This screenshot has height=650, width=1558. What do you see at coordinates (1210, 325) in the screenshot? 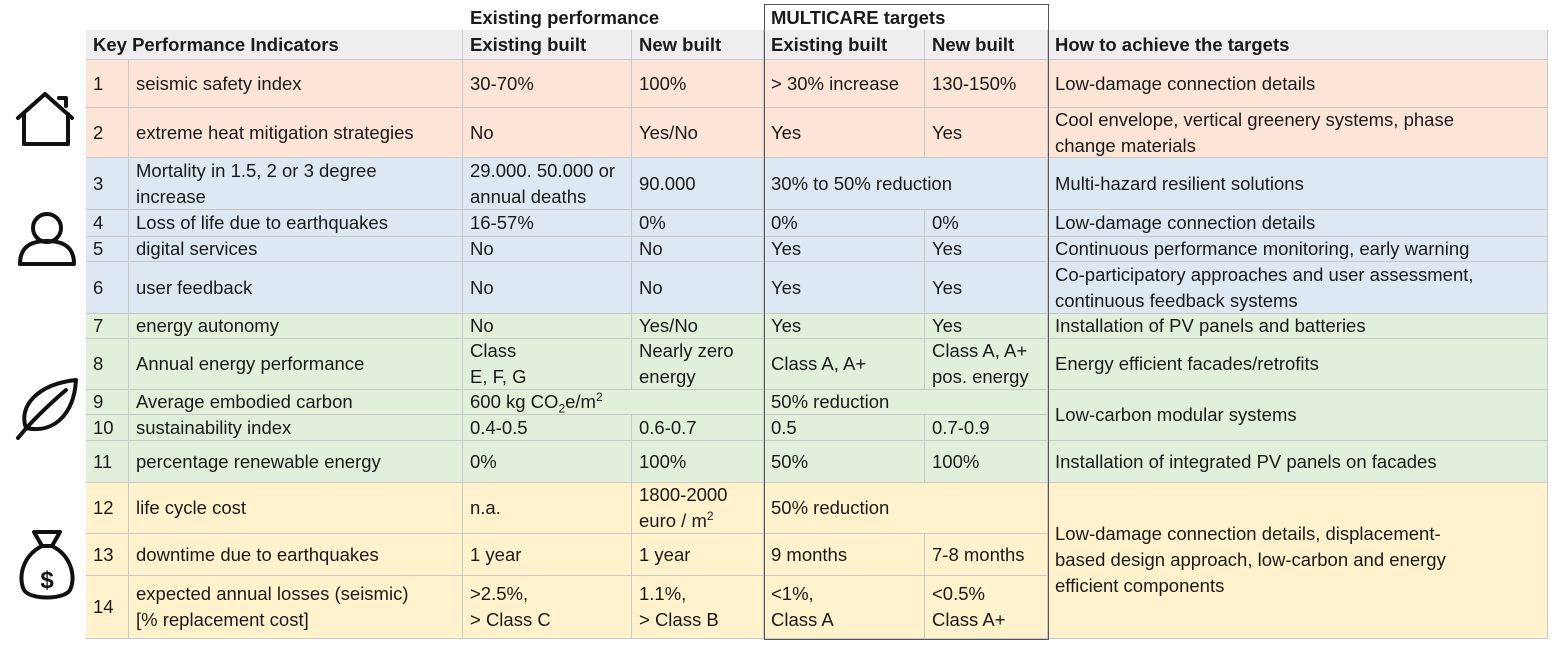
I see `how-to-achieve-line: Installation of PV panels and batteries` at bounding box center [1210, 325].